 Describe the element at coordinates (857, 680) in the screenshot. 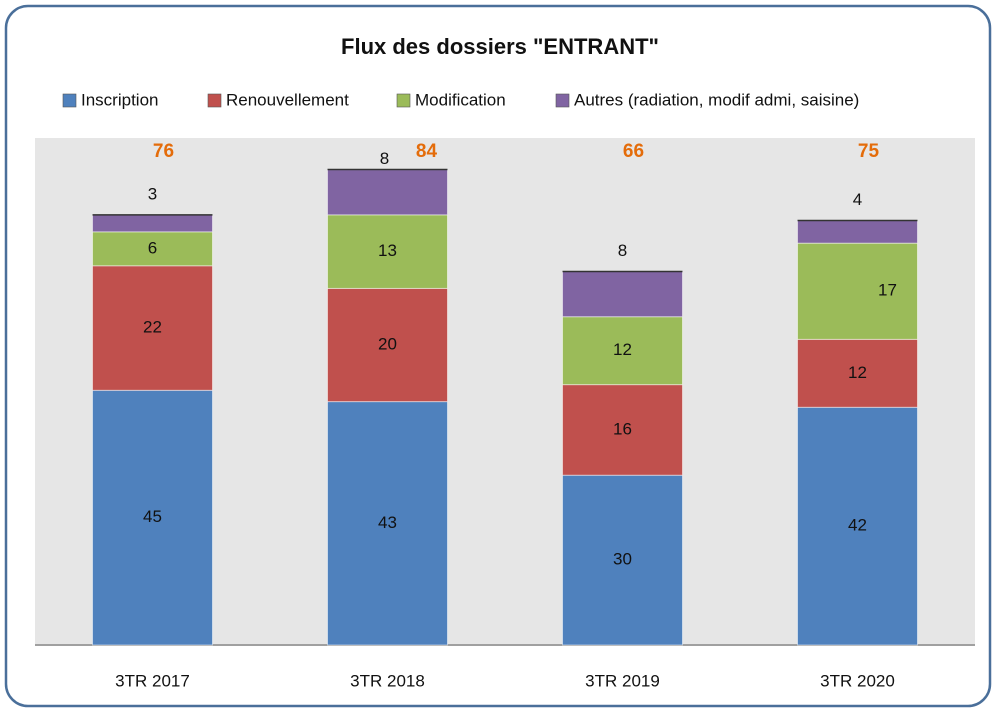

I see `x-tick-label: 3TR 2020` at that location.